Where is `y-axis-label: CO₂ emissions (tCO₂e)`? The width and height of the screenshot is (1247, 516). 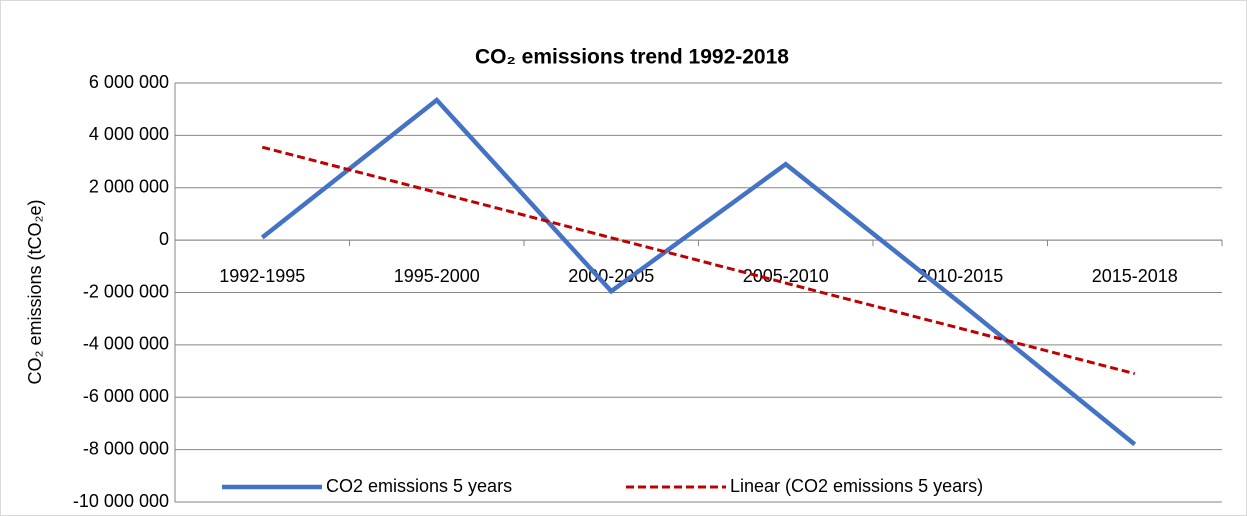
y-axis-label: CO₂ emissions (tCO₂e) is located at coordinates (35, 291).